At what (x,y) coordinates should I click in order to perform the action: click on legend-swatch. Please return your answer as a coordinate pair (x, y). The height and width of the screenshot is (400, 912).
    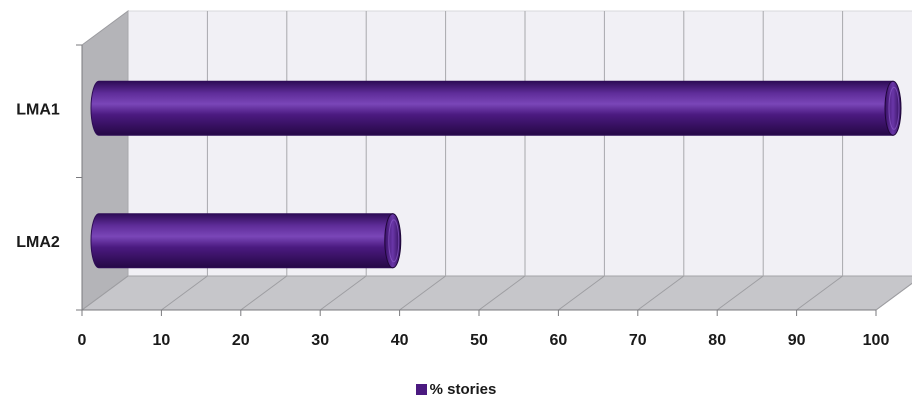
    Looking at the image, I should click on (421, 389).